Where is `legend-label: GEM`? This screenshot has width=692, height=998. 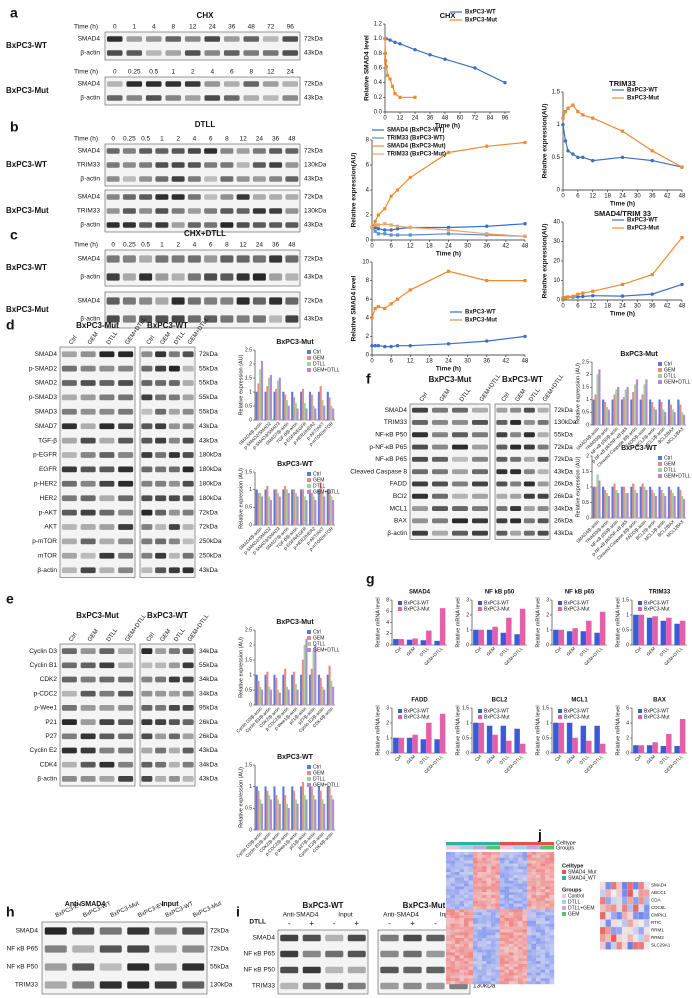 legend-label: GEM is located at coordinates (318, 773).